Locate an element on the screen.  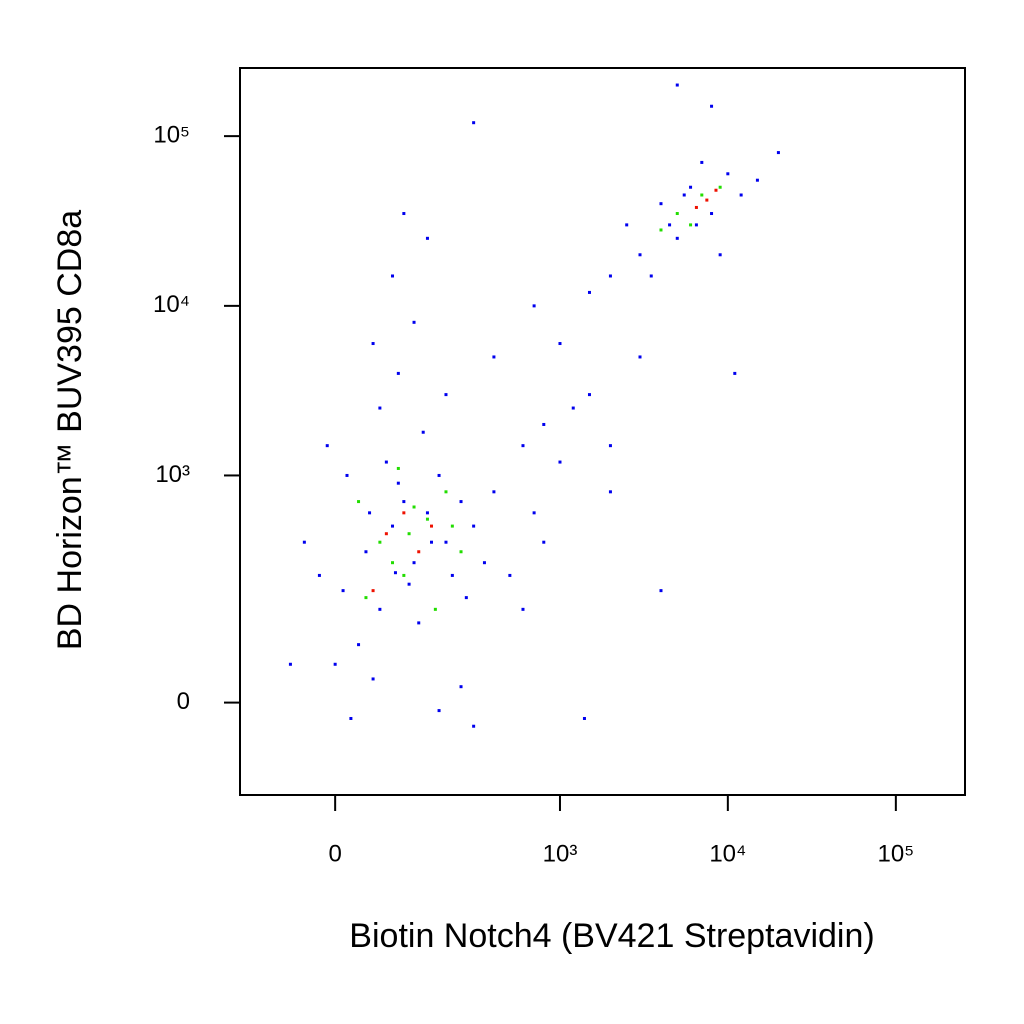
y-tick-label: 10³ is located at coordinates (172, 474).